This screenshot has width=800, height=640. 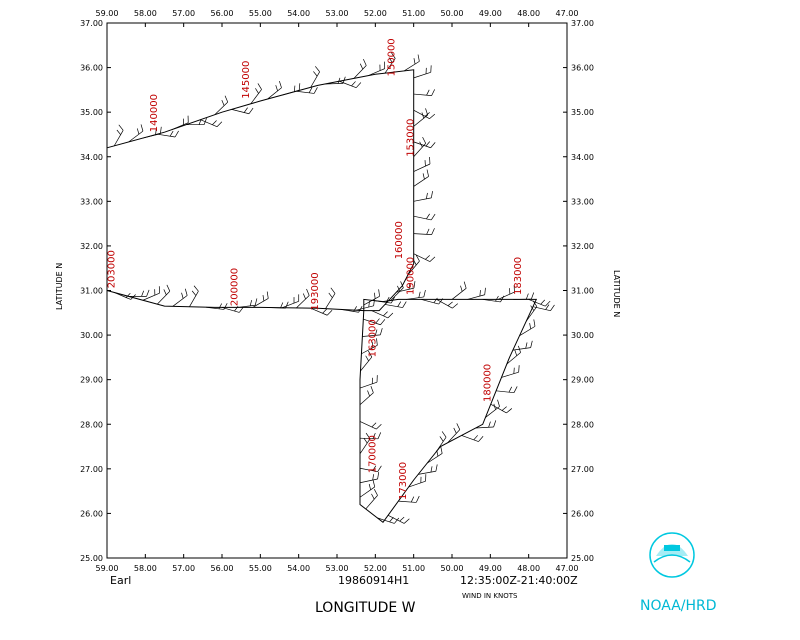 What do you see at coordinates (91, 246) in the screenshot?
I see `y-tick-label-left: 32.00` at bounding box center [91, 246].